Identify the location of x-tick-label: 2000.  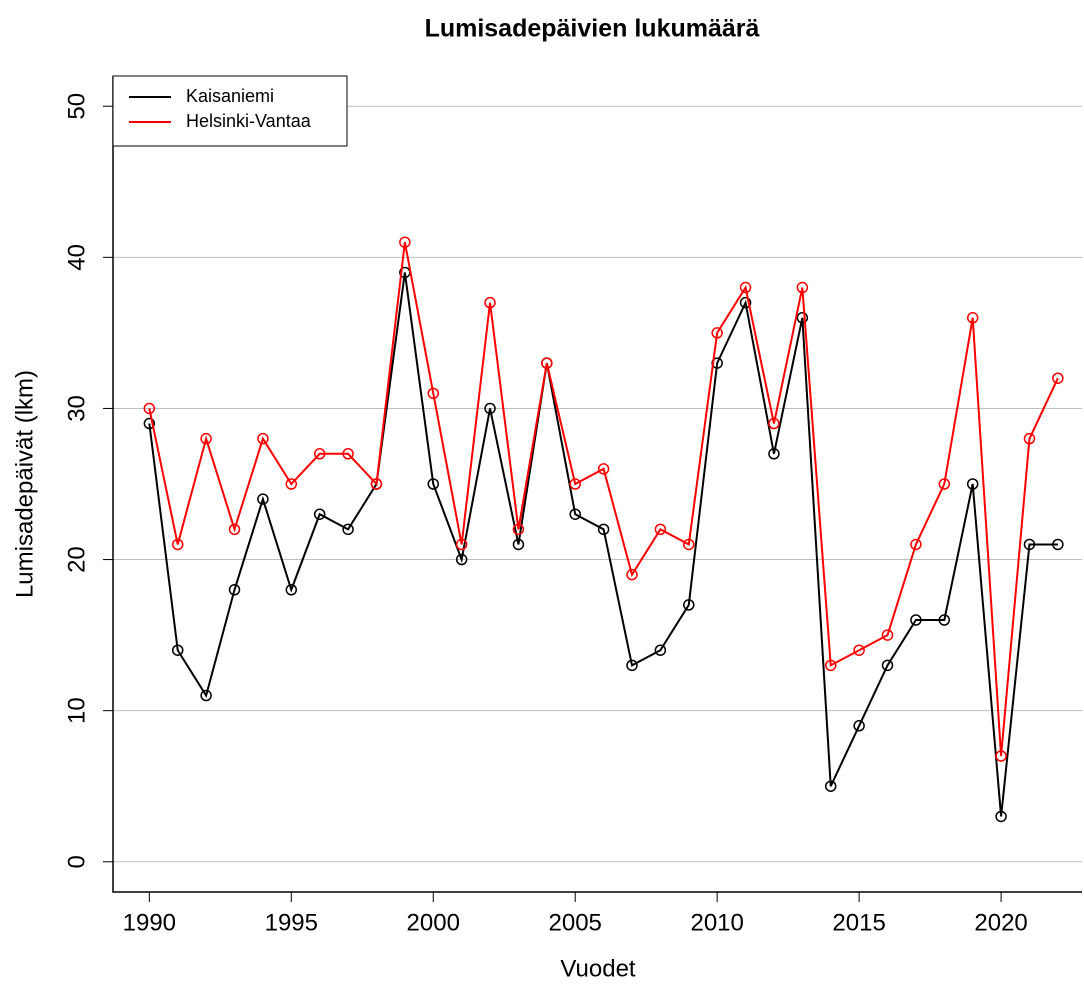
(433, 922).